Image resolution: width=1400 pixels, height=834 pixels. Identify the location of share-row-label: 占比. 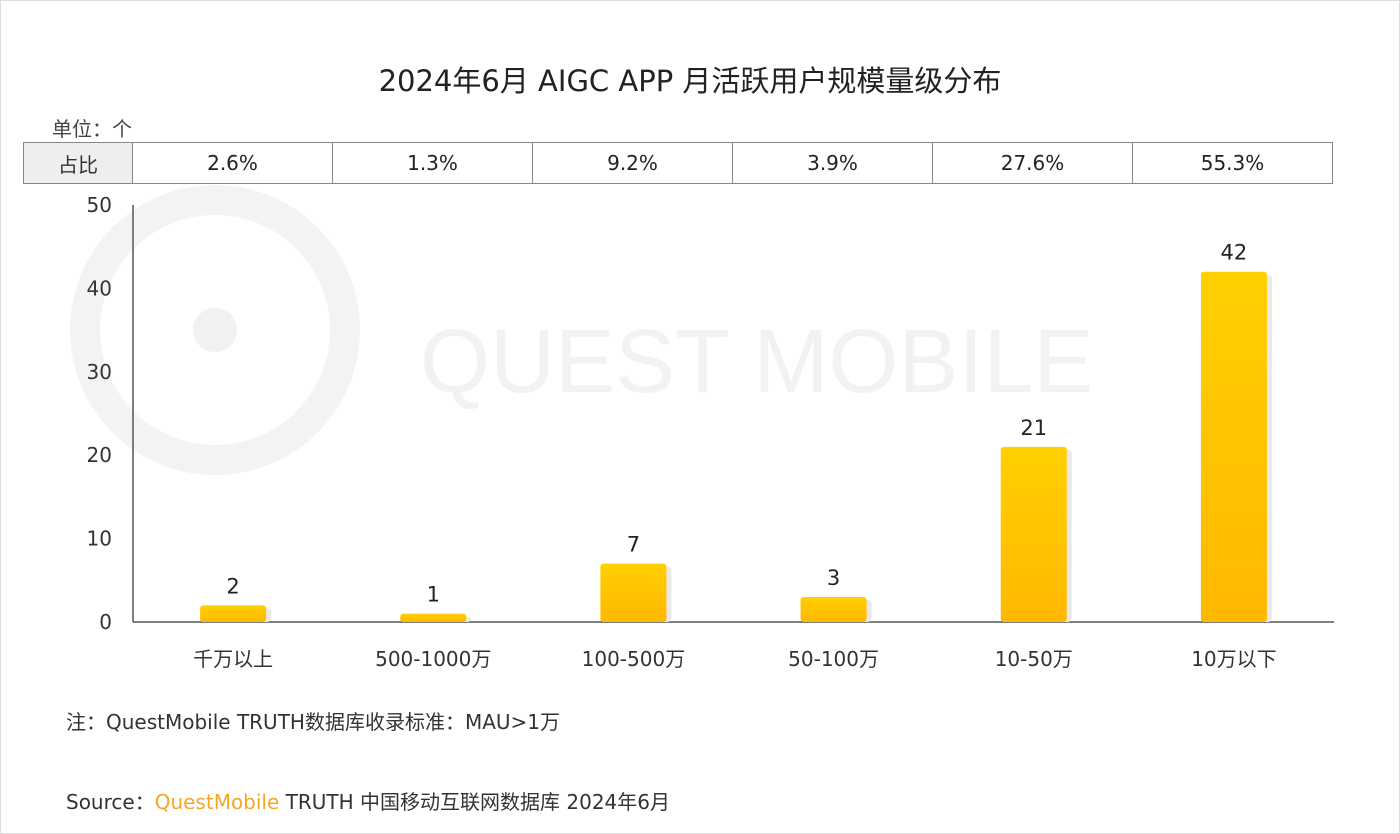
(78, 163).